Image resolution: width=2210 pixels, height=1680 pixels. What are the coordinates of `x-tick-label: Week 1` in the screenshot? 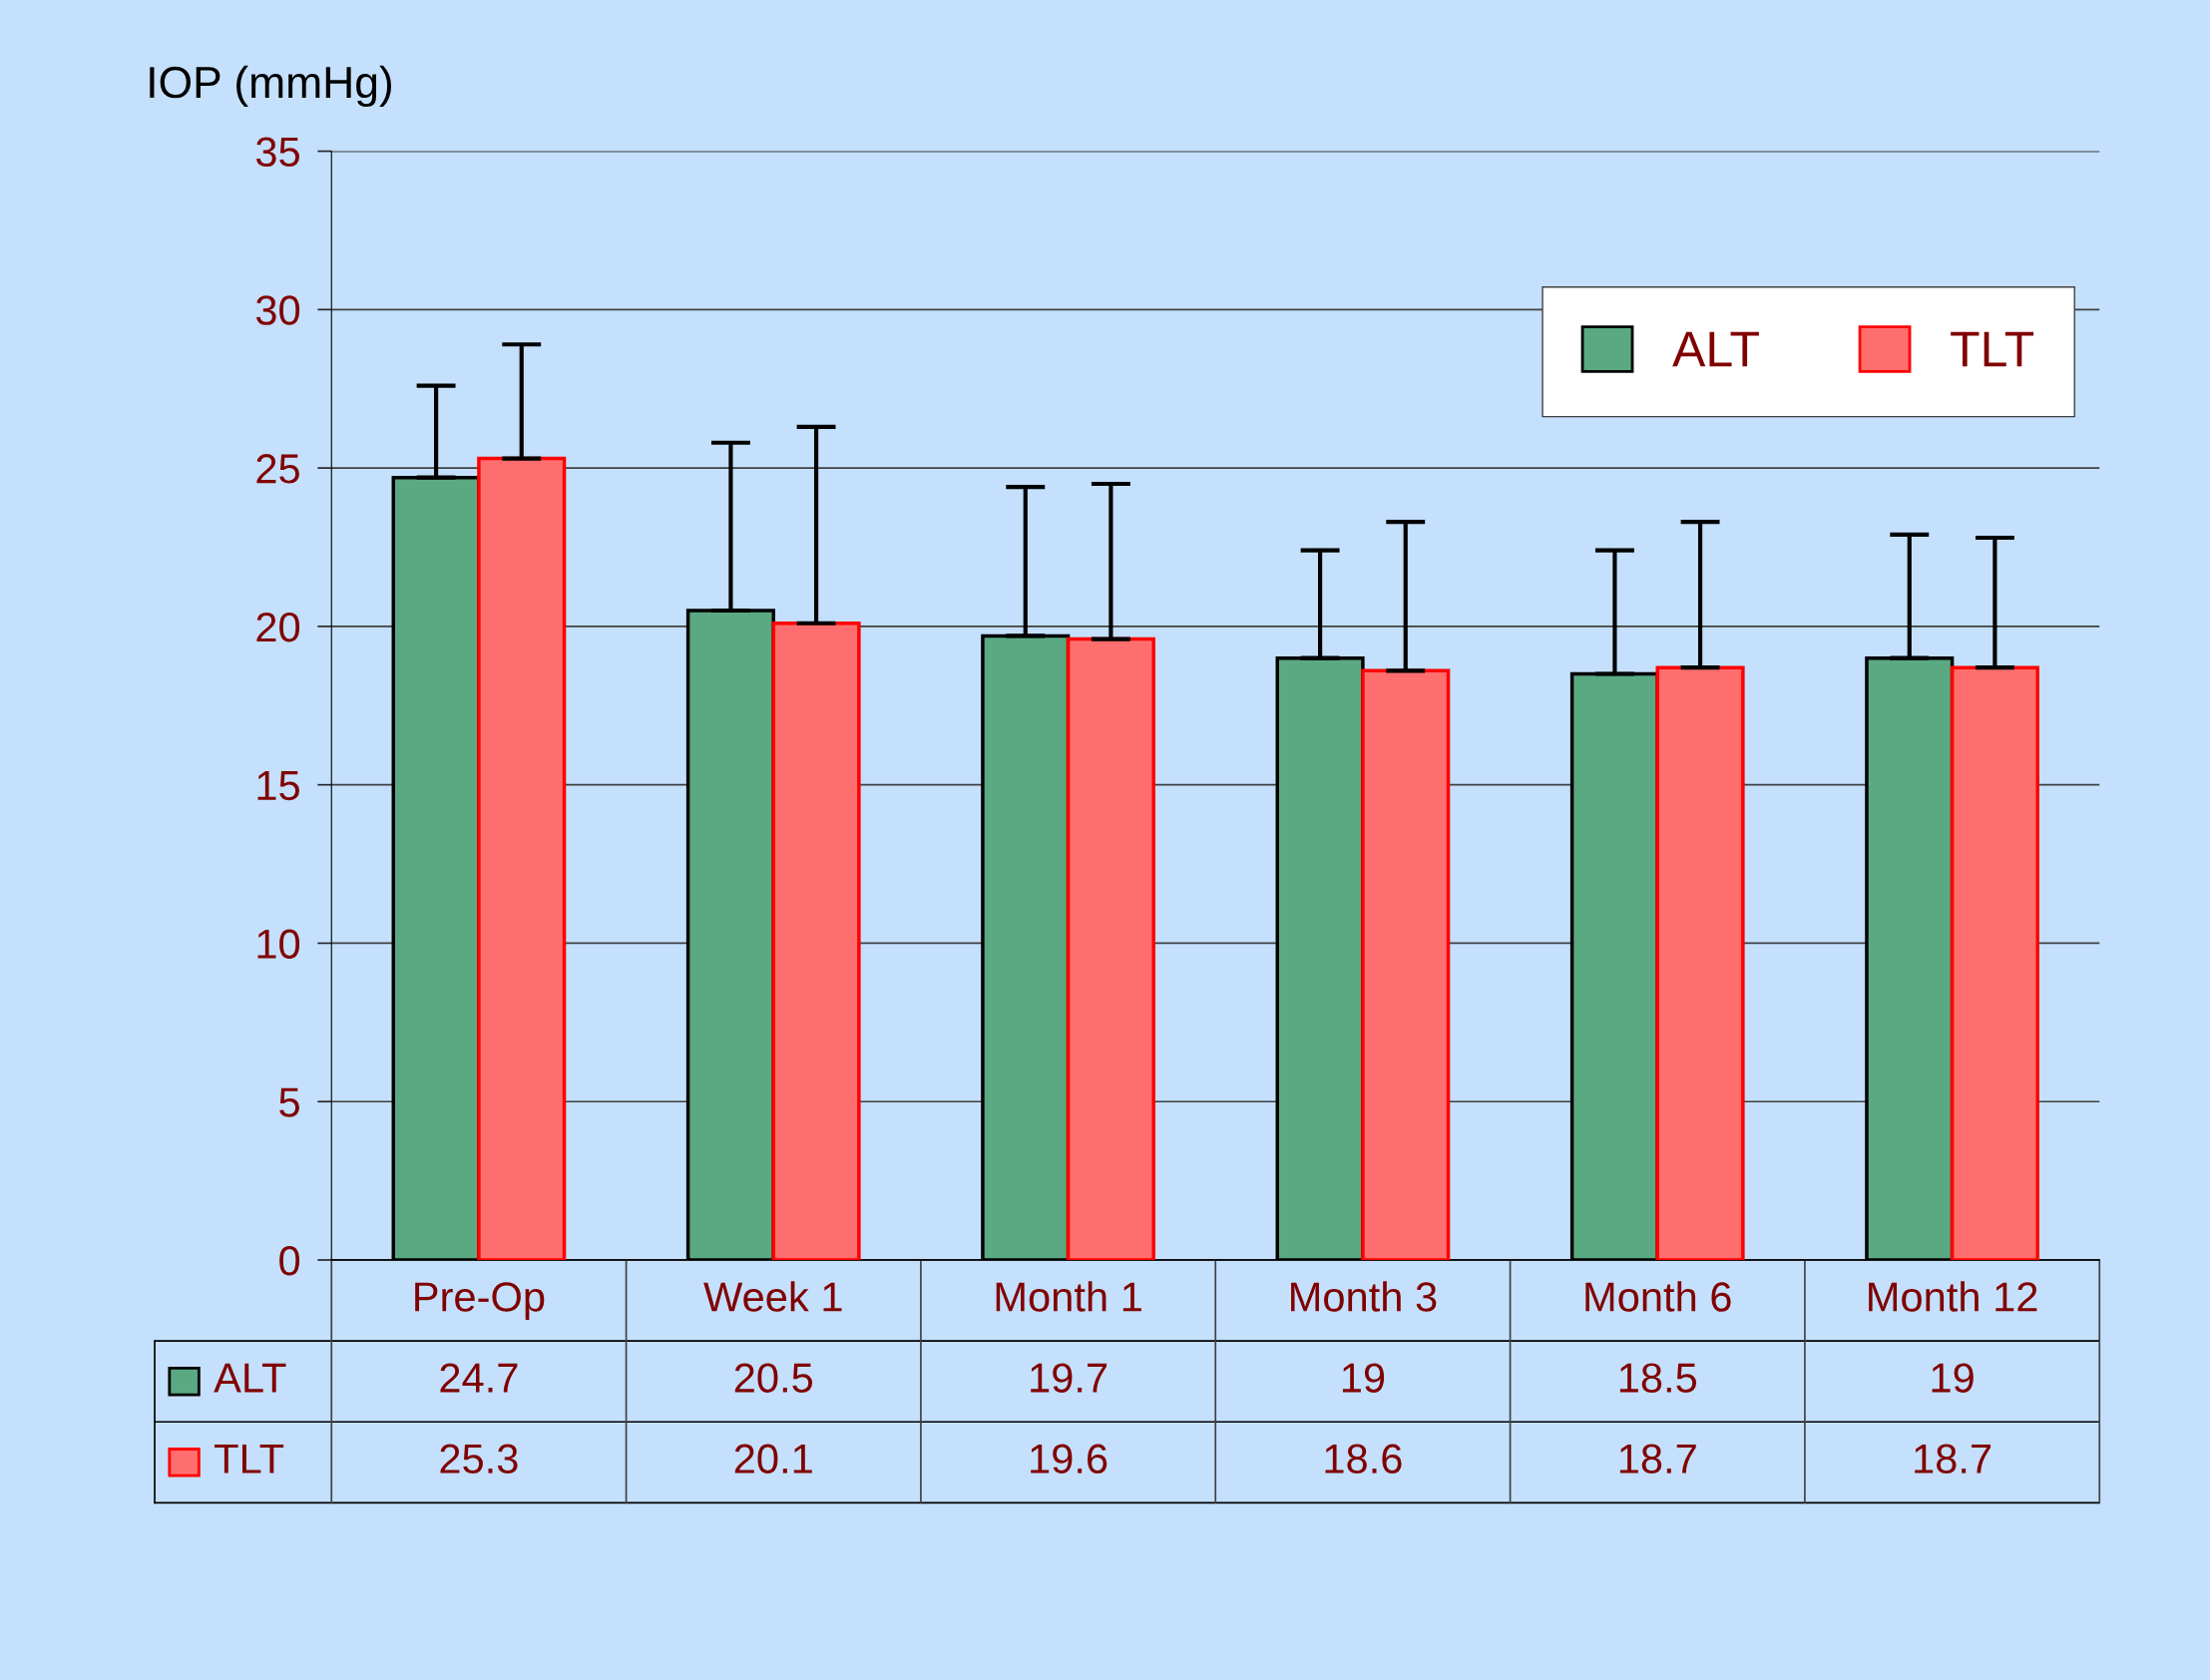 It's located at (772, 1296).